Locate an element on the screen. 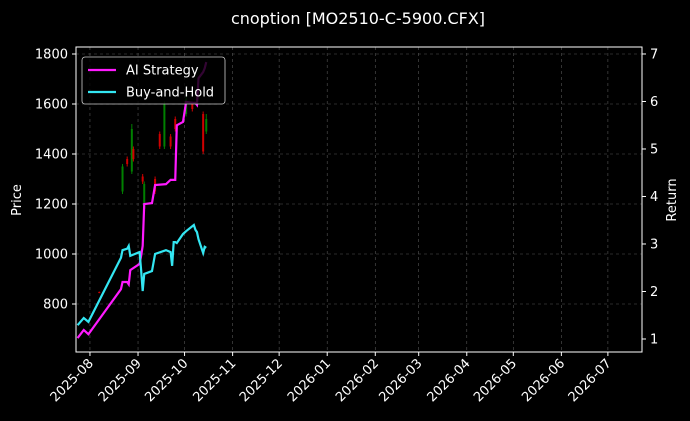 The image size is (690, 421). y2-tick-label: 5 is located at coordinates (654, 149).